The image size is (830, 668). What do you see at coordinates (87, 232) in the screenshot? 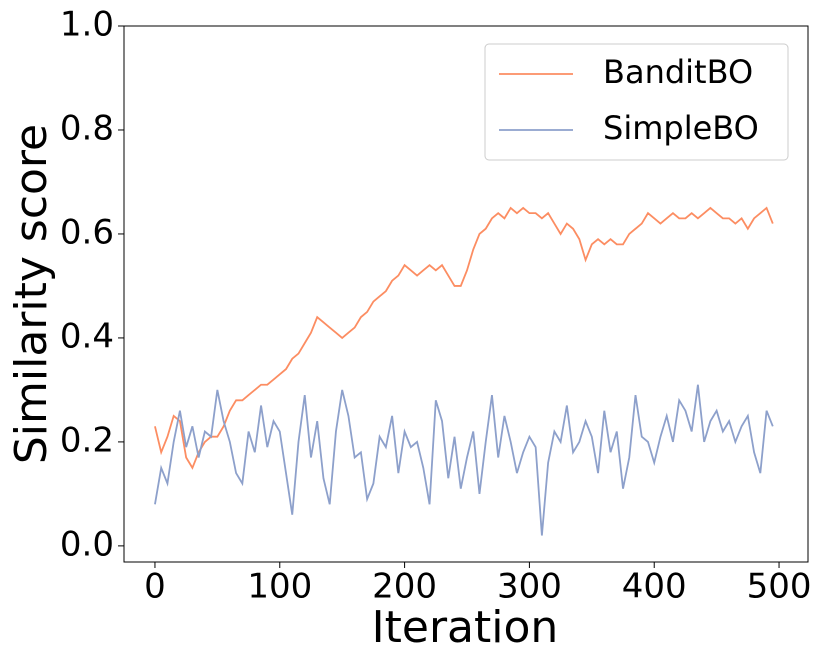
I see `y-tick-label: 0.6` at bounding box center [87, 232].